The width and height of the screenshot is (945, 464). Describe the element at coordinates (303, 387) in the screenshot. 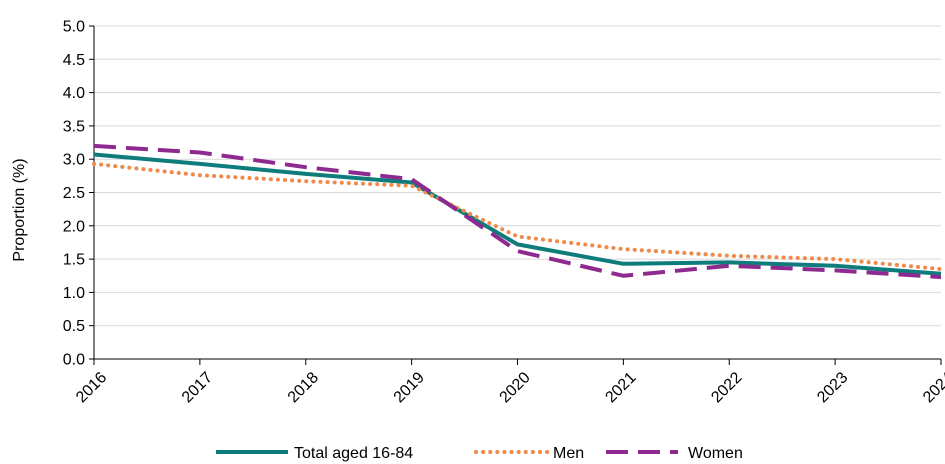

I see `x-tick-label: 2018` at that location.